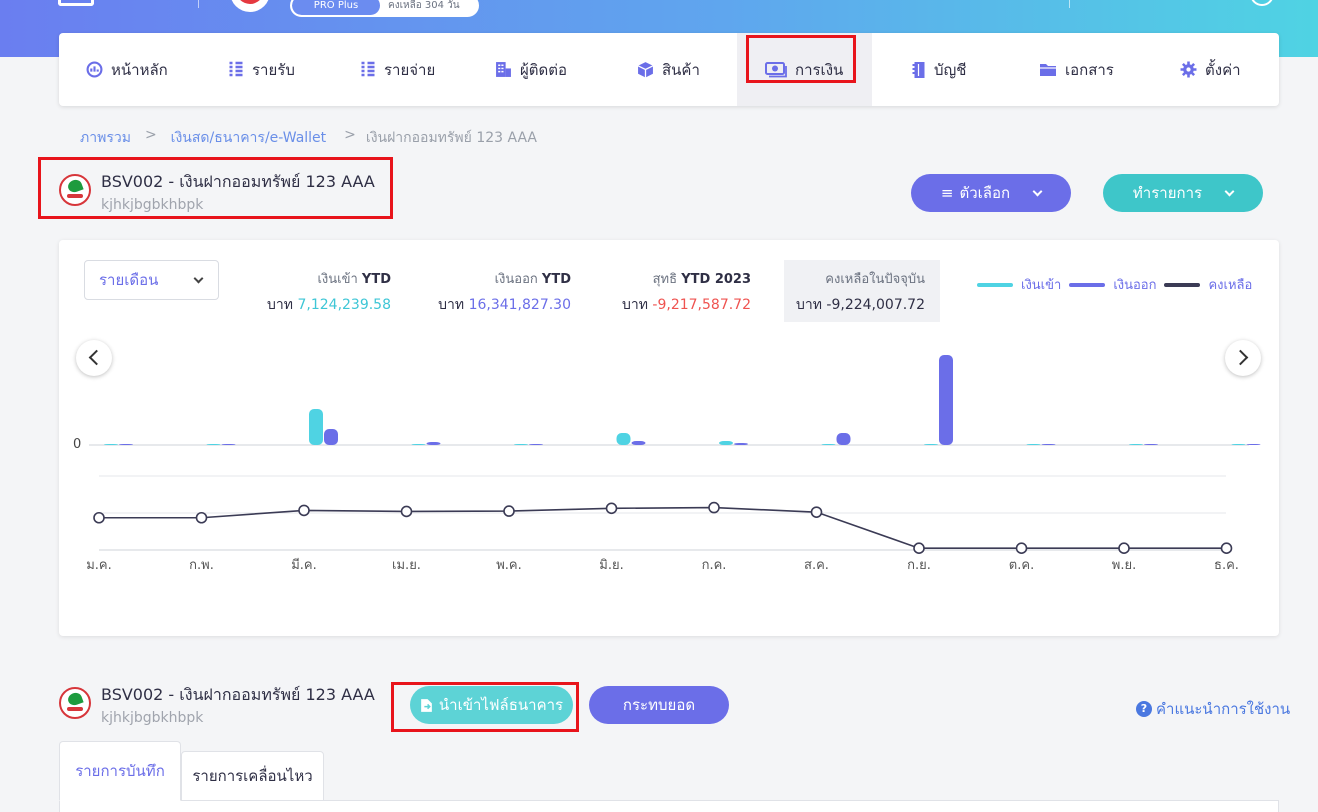 This screenshot has height=812, width=1318. What do you see at coordinates (1208, 284) in the screenshot?
I see `legend-item-balance: คงเหลือ` at bounding box center [1208, 284].